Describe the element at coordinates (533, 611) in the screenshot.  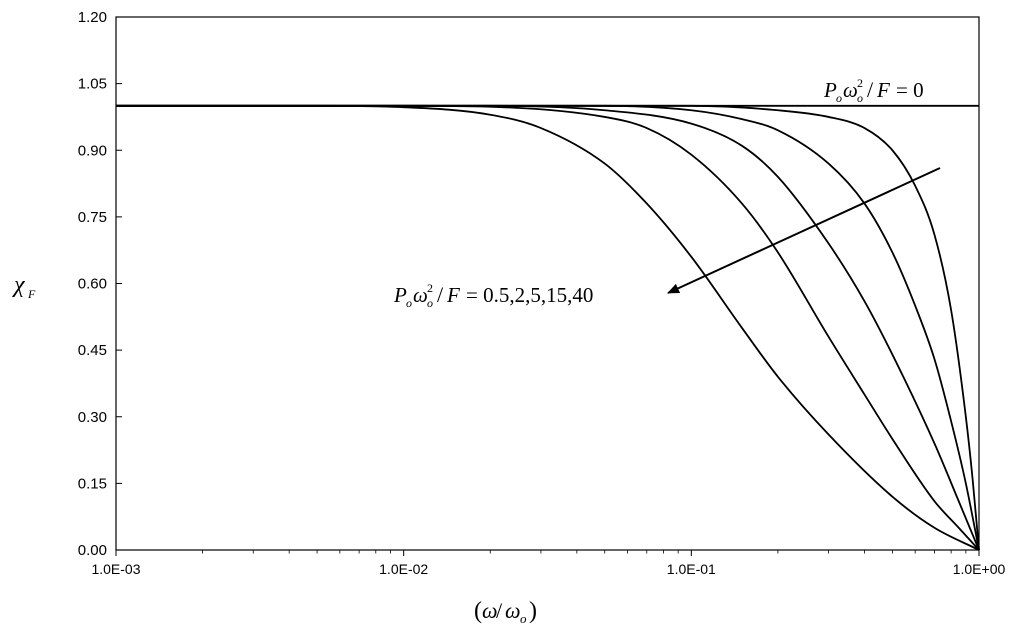
I see `x-axis-label-close-paren: )` at that location.